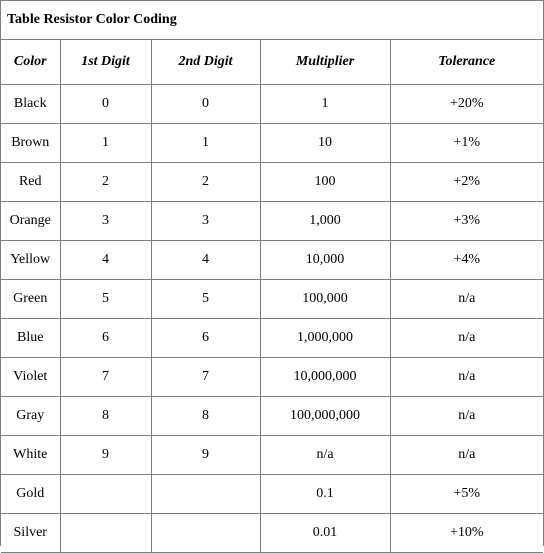 Image resolution: width=544 pixels, height=553 pixels. I want to click on color-cell: Green, so click(31, 299).